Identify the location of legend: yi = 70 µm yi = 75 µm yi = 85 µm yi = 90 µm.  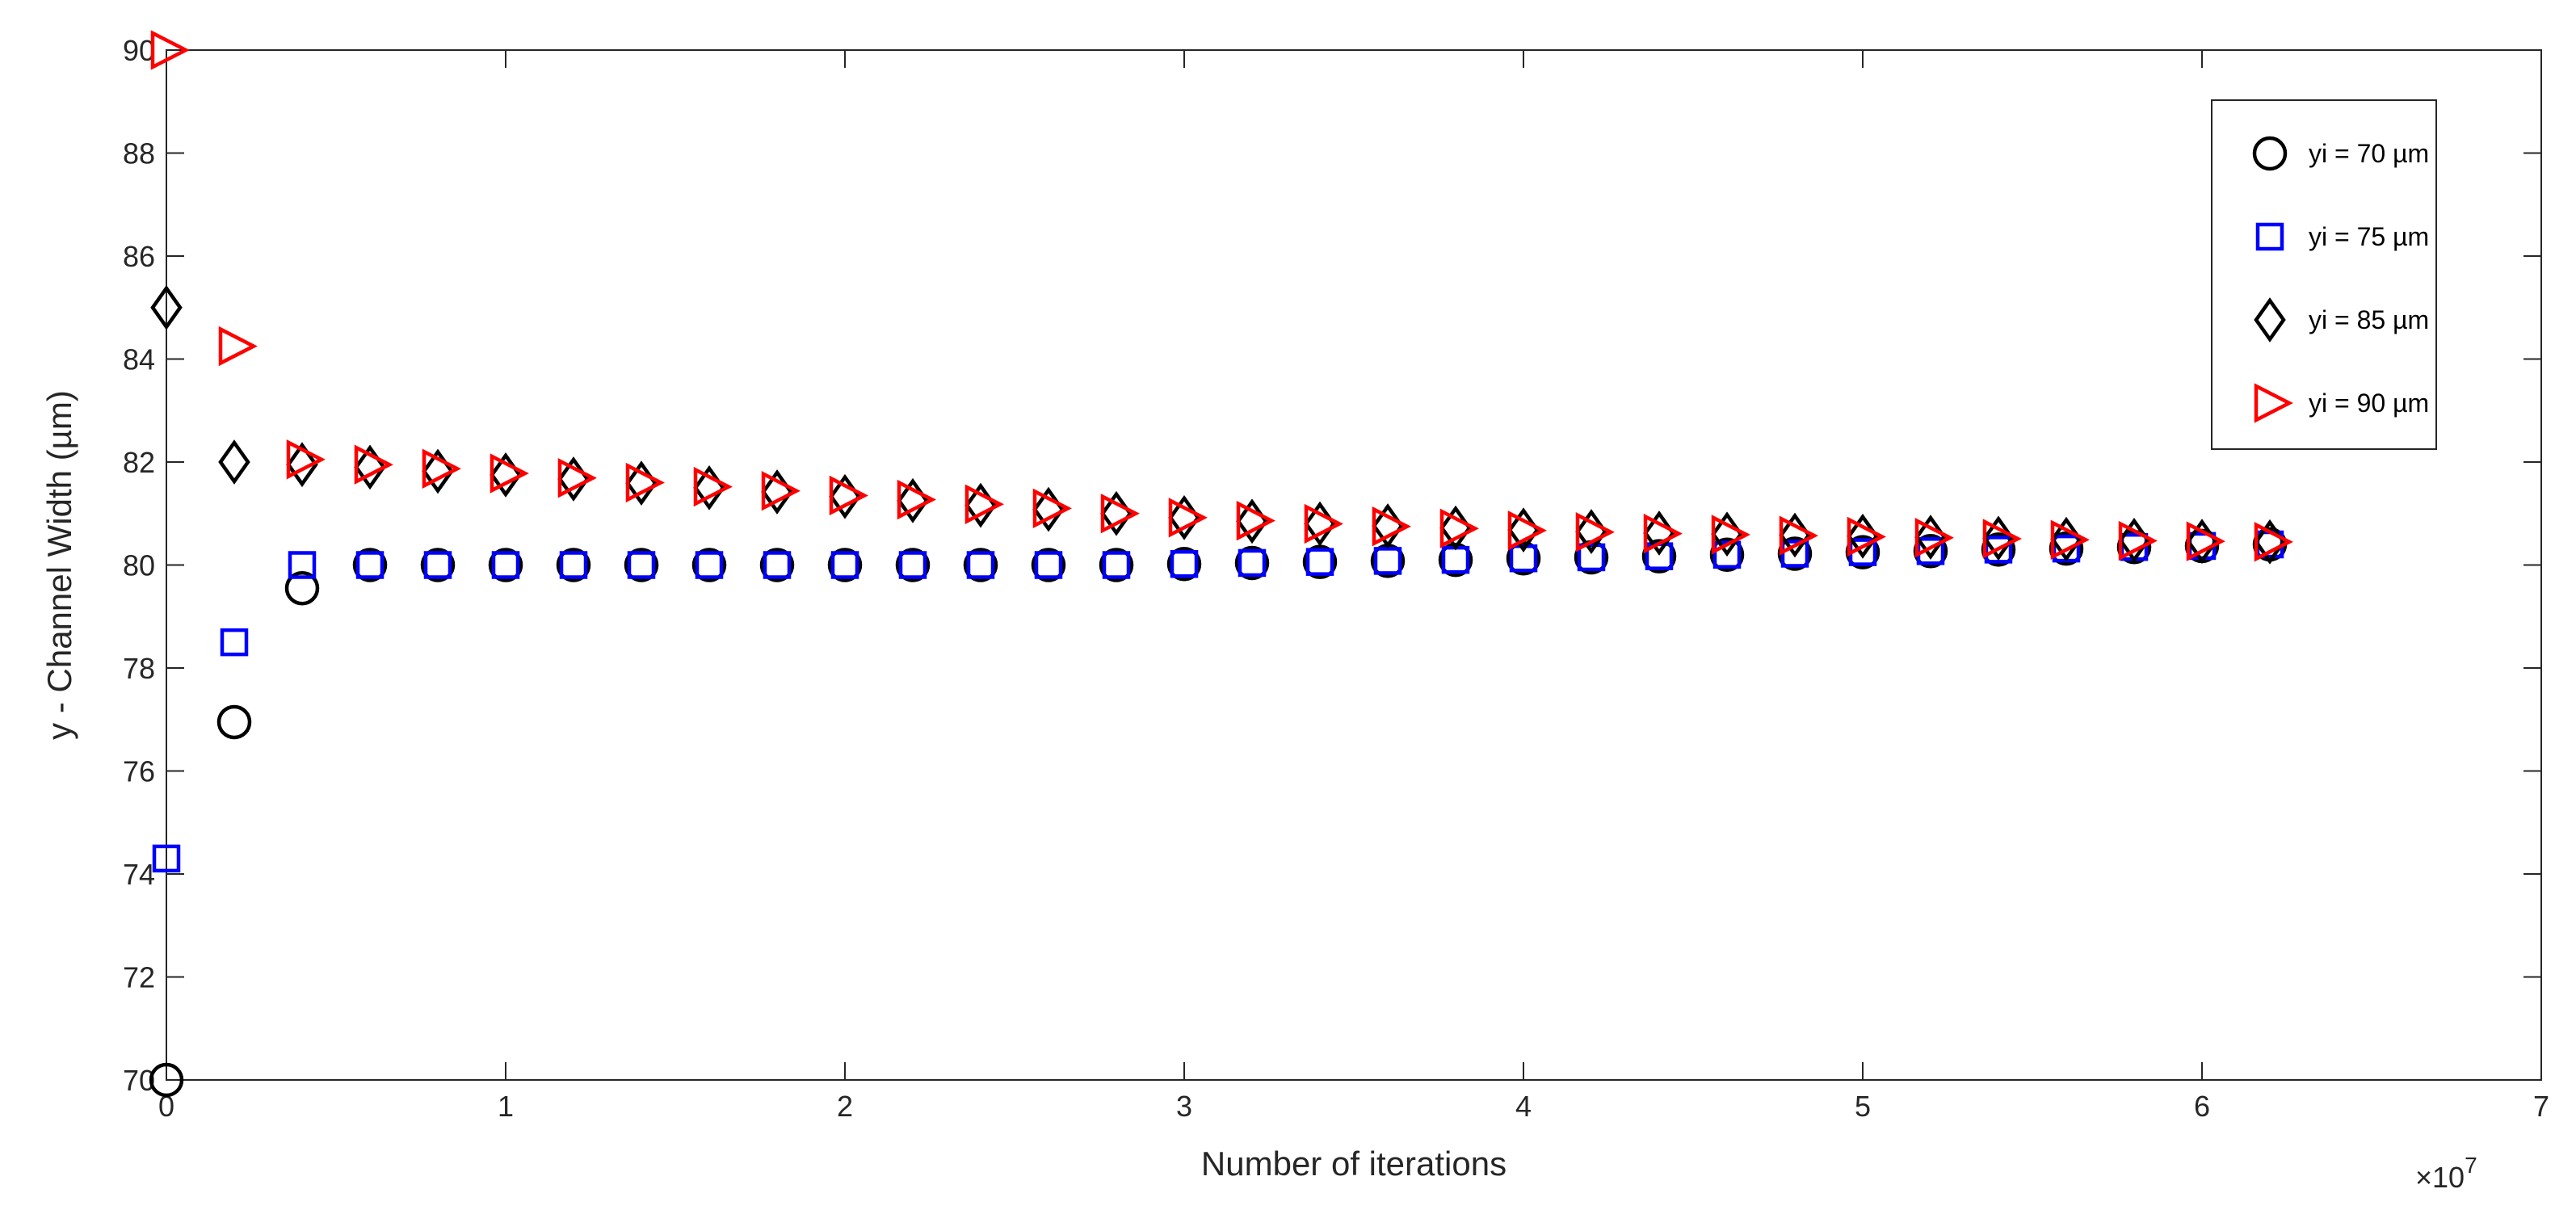
(2324, 274).